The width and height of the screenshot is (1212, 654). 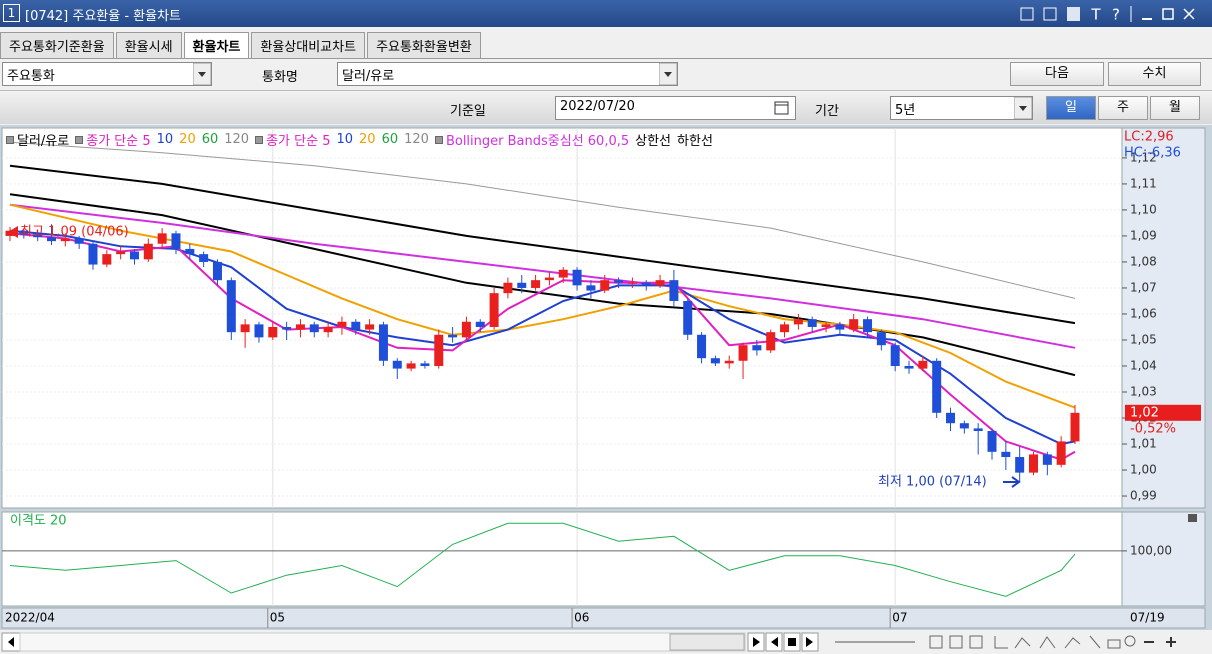 I want to click on group-value: 주요통화, so click(x=31, y=76).